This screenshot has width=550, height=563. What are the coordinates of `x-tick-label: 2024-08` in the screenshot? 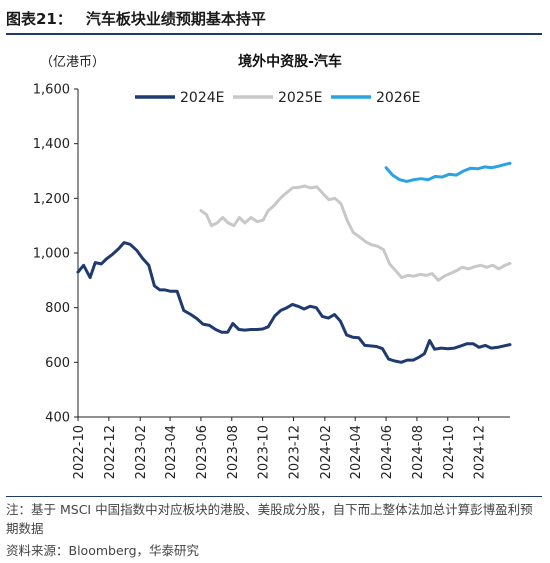 It's located at (418, 452).